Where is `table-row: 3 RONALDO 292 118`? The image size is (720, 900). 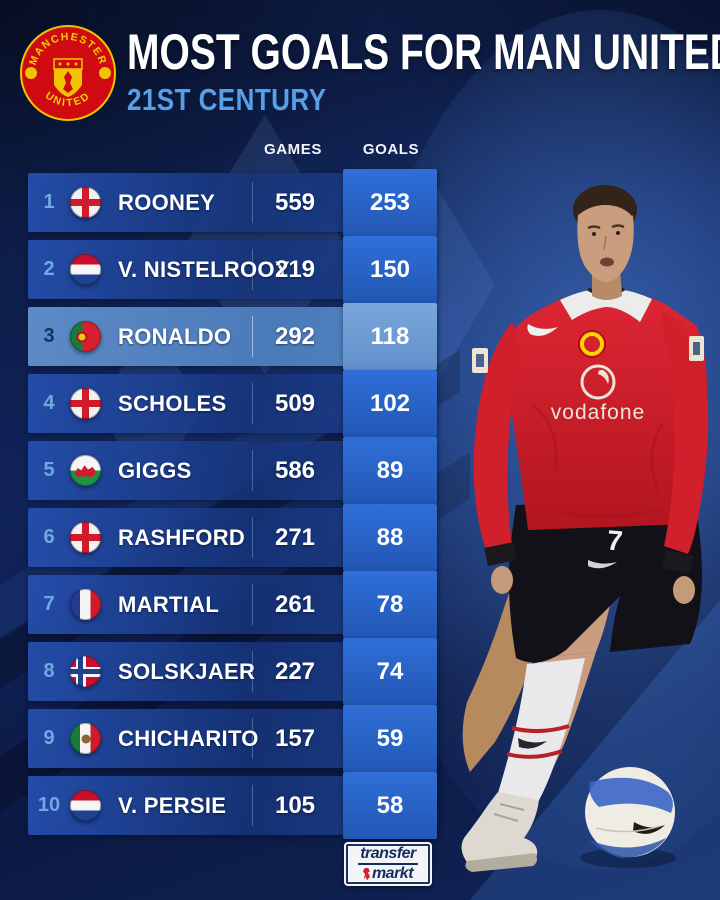
table-row: 3 RONALDO 292 118 is located at coordinates (232, 336).